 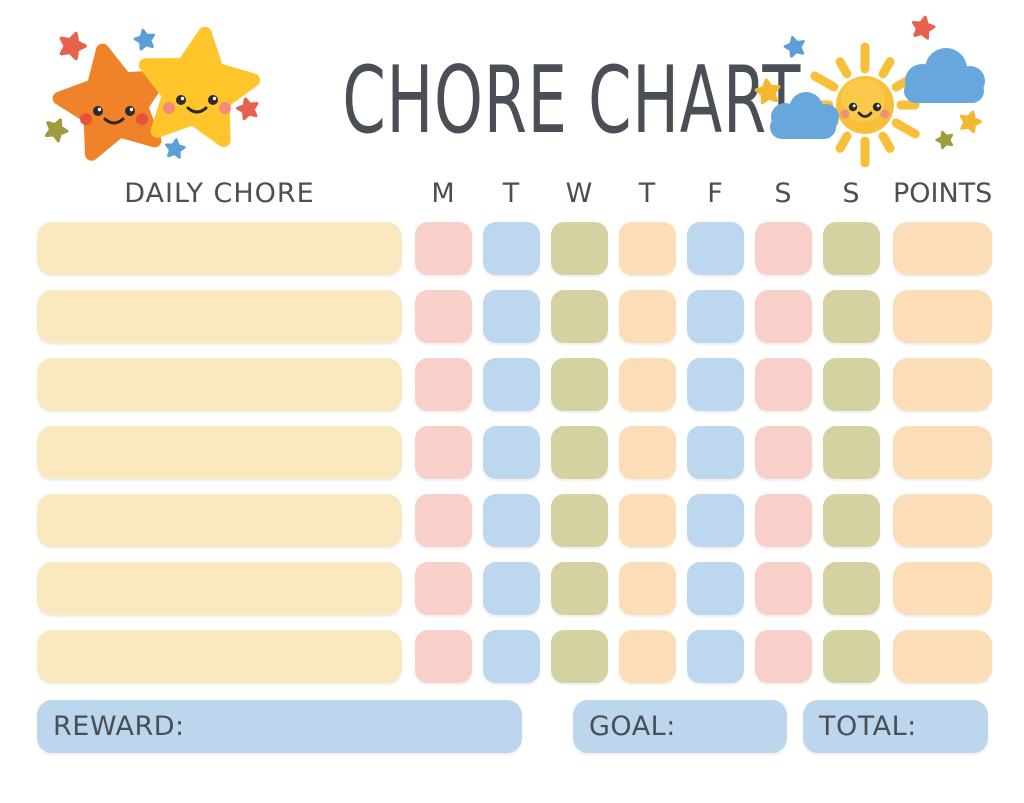 I want to click on day-cell-row2-day6, so click(x=783, y=316).